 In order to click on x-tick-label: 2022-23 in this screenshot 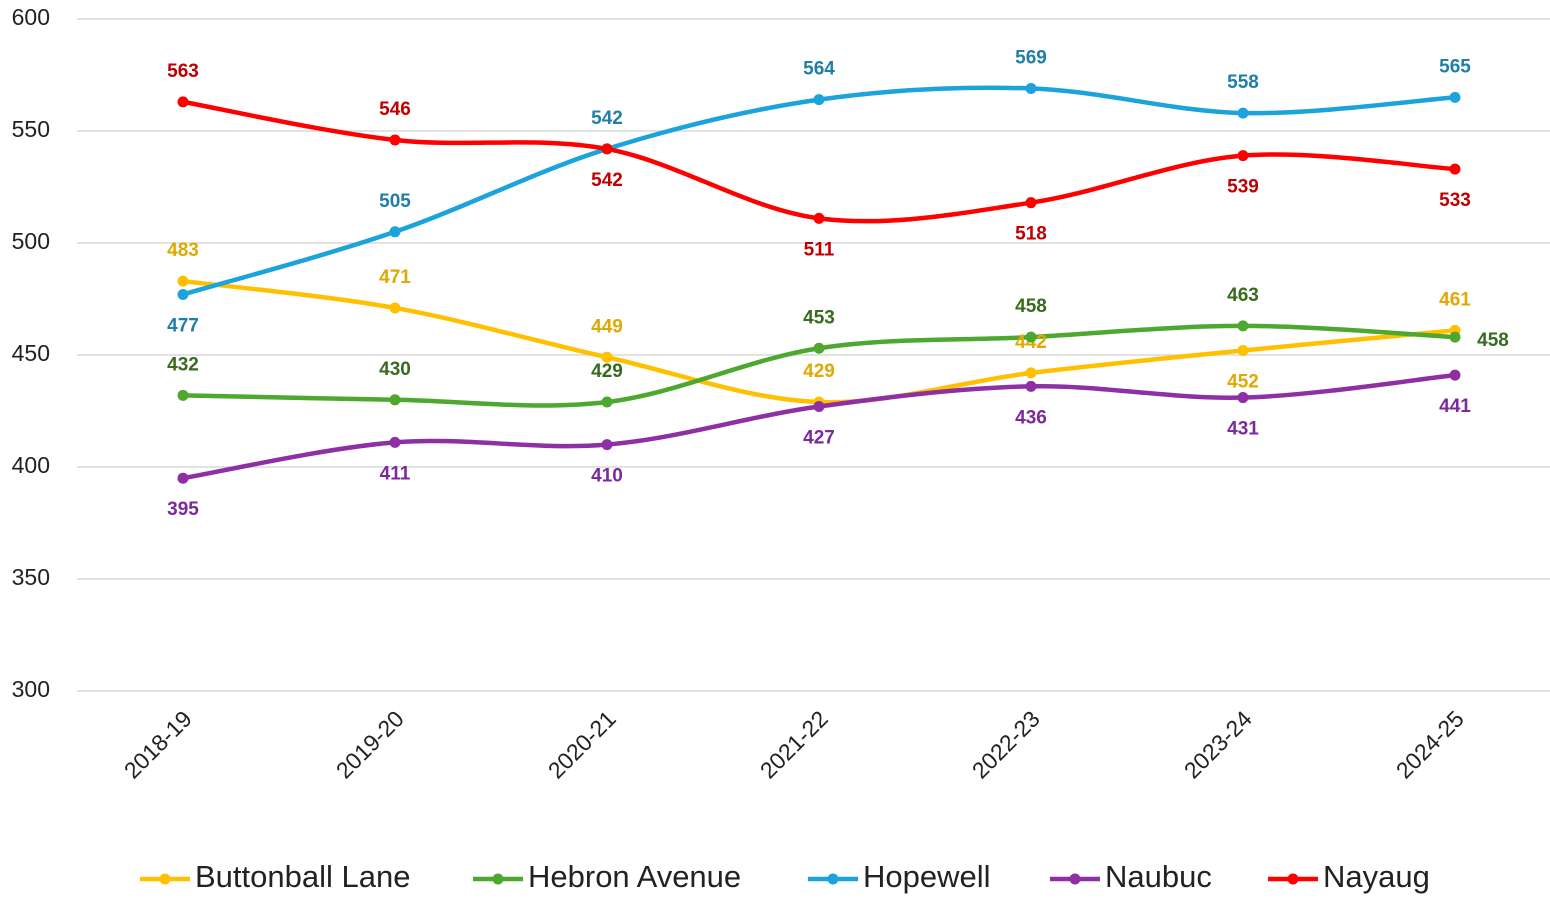, I will do `click(1006, 744)`.